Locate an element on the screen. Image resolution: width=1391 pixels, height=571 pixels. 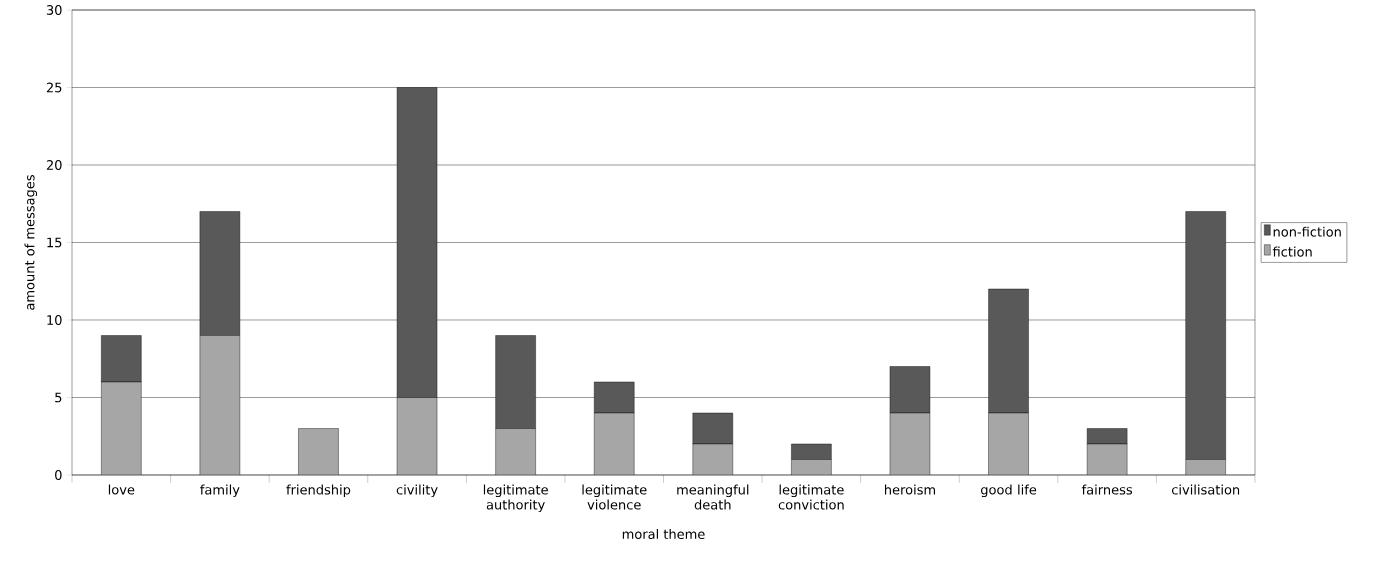
legend-label: non-fiction is located at coordinates (1307, 231).